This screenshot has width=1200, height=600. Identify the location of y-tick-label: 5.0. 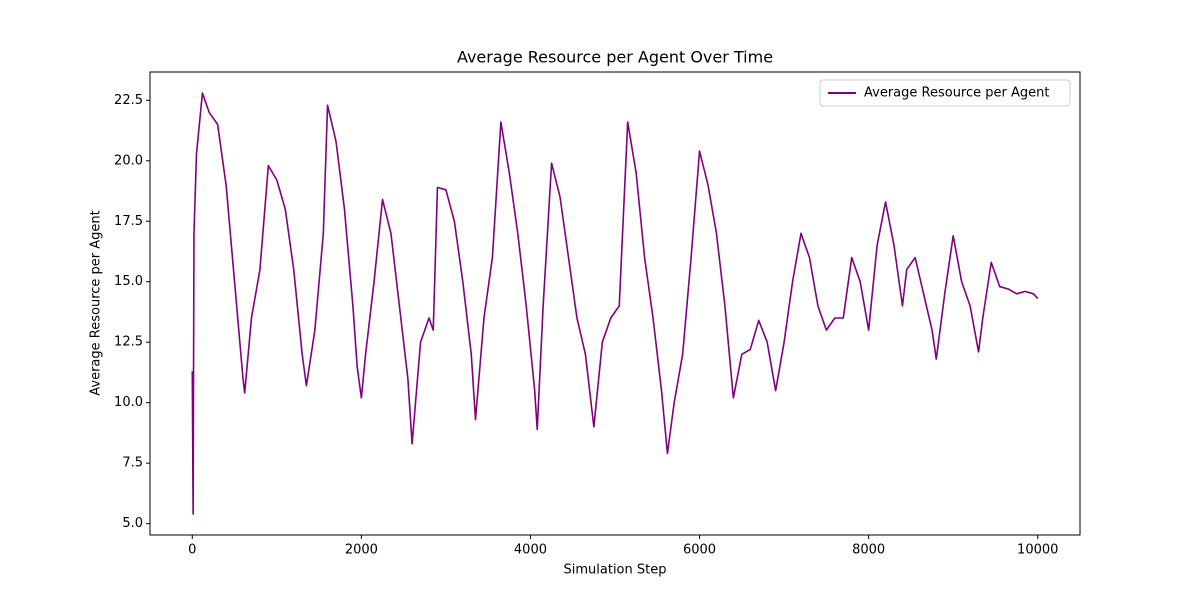
(132, 523).